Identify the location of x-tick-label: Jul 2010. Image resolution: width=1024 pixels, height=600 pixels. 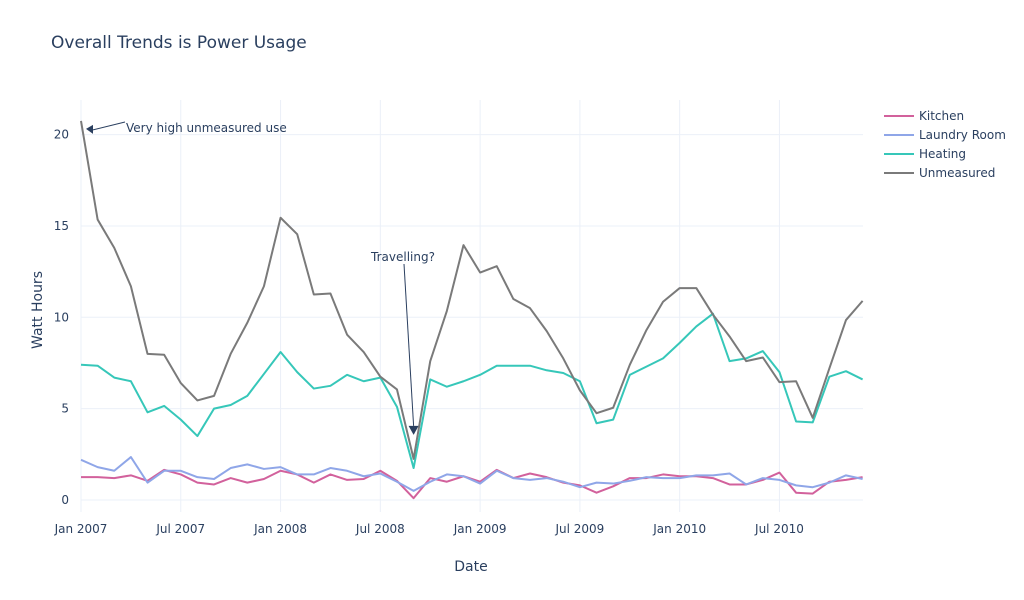
(779, 529).